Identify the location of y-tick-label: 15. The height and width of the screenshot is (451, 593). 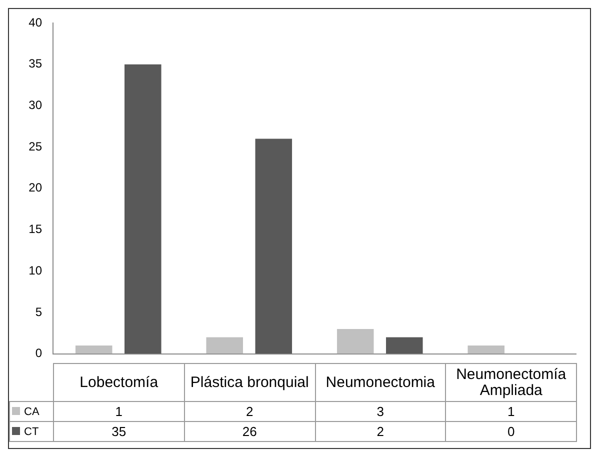
(35, 229).